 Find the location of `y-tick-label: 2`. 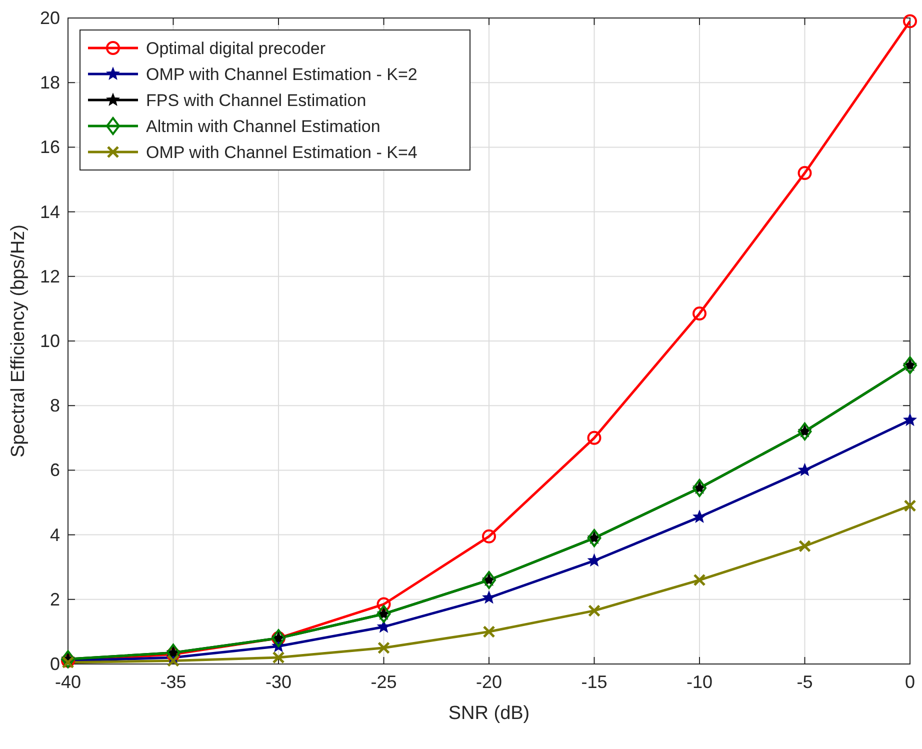

y-tick-label: 2 is located at coordinates (55, 599).